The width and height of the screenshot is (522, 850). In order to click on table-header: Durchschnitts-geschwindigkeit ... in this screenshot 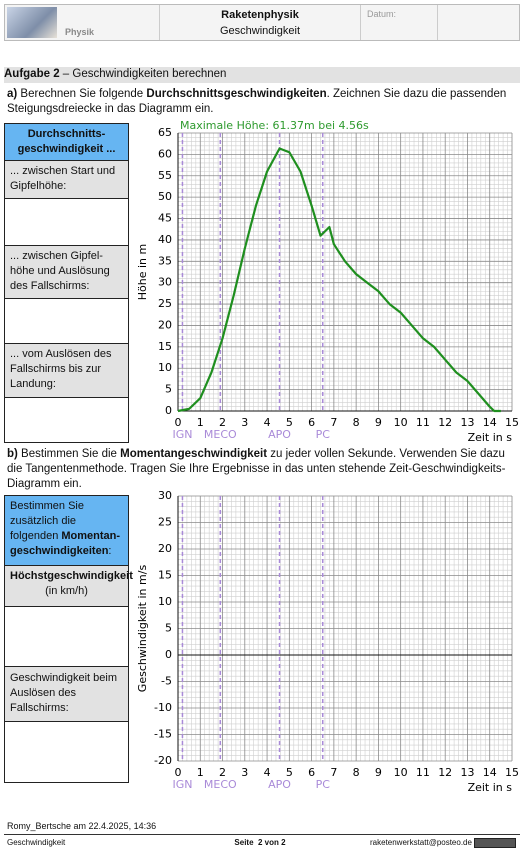, I will do `click(66, 142)`.